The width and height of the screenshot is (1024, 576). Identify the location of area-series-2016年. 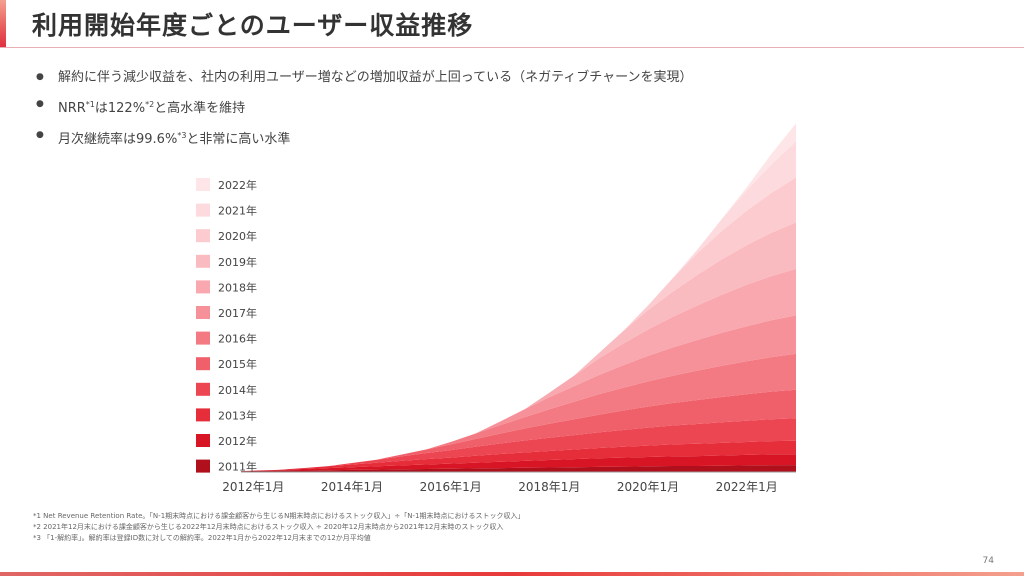
(518, 412).